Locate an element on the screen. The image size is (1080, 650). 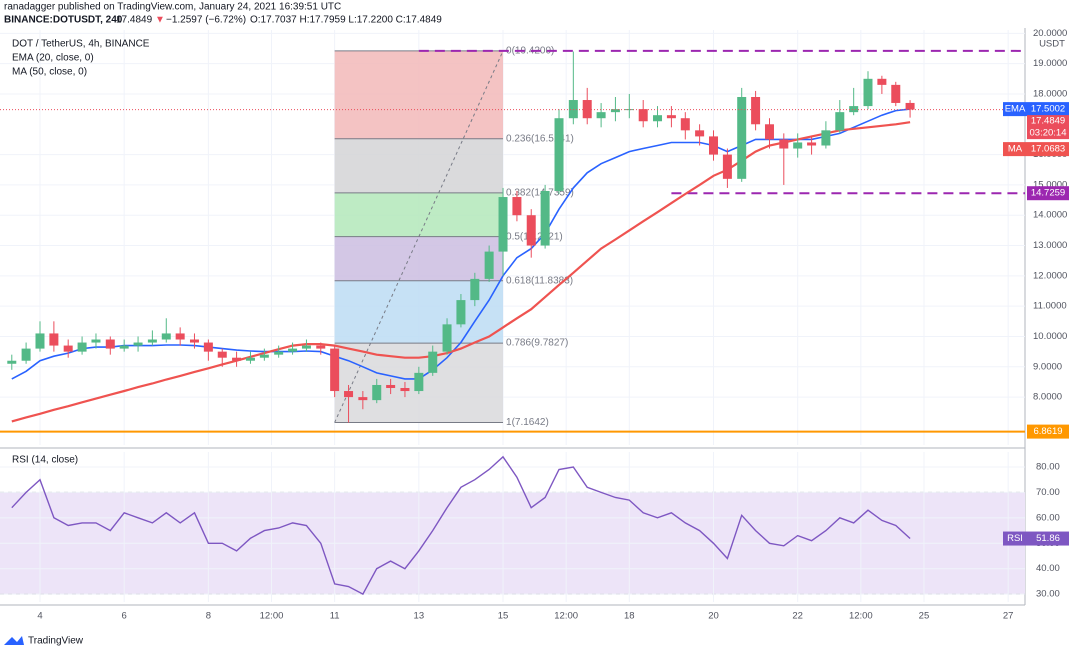
price-badge-name: MA is located at coordinates (1015, 149).